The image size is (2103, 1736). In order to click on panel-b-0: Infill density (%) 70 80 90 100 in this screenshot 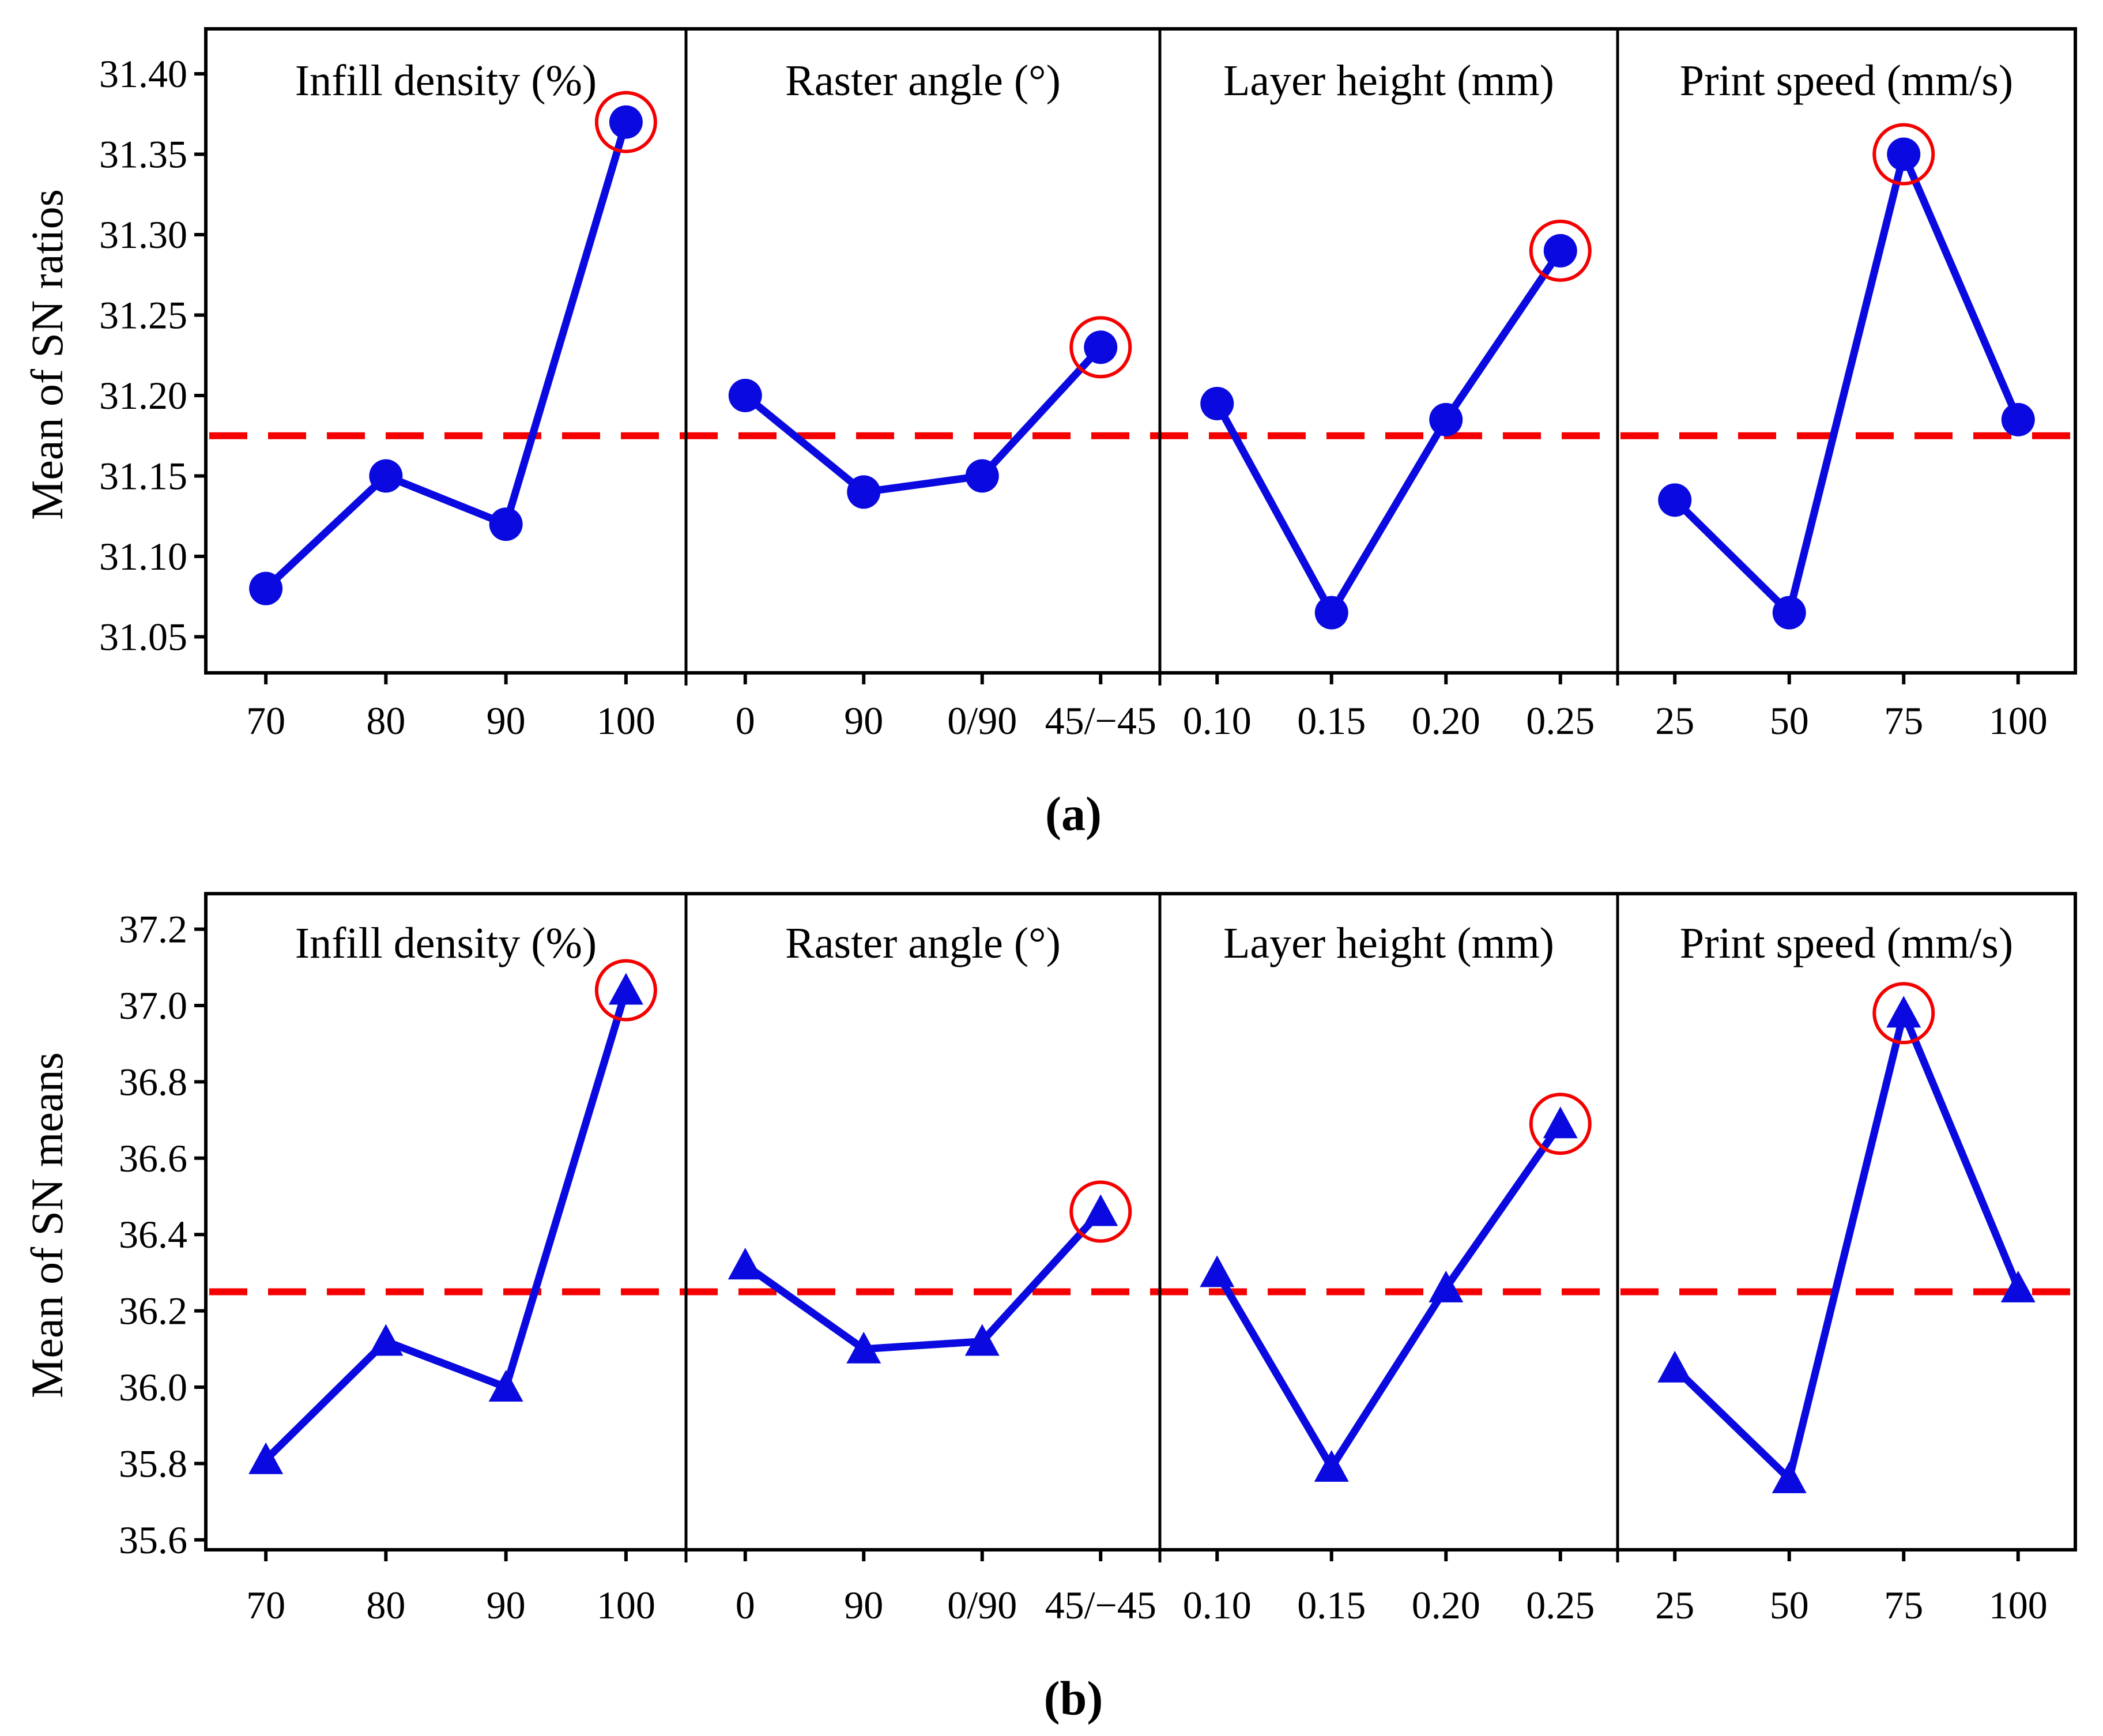, I will do `click(451, 1273)`.